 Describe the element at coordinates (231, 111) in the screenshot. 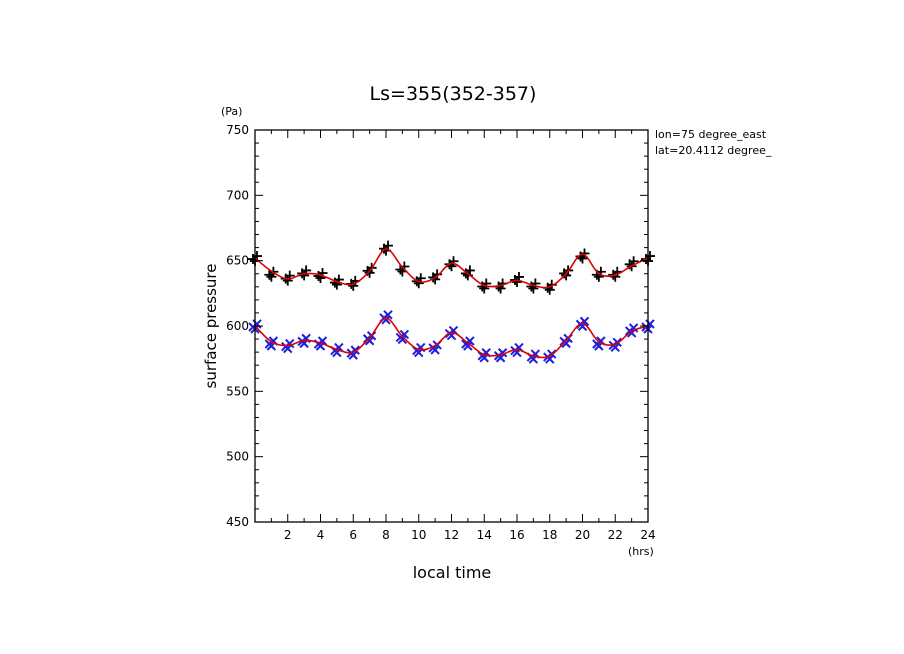

I see `y-unit-label: (Pa)` at that location.